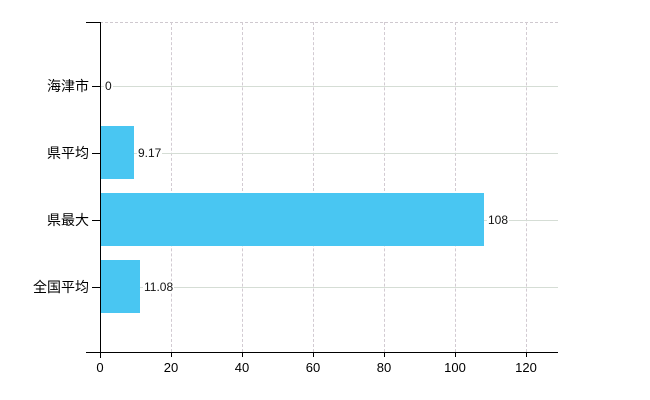  What do you see at coordinates (329, 22) in the screenshot?
I see `plot-top-border` at bounding box center [329, 22].